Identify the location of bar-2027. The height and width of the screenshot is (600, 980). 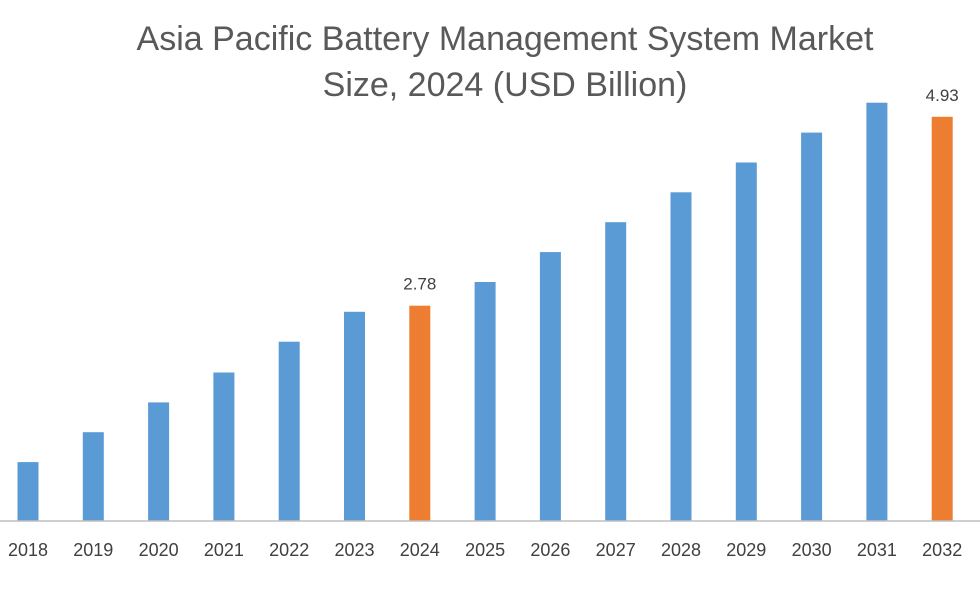
(616, 371).